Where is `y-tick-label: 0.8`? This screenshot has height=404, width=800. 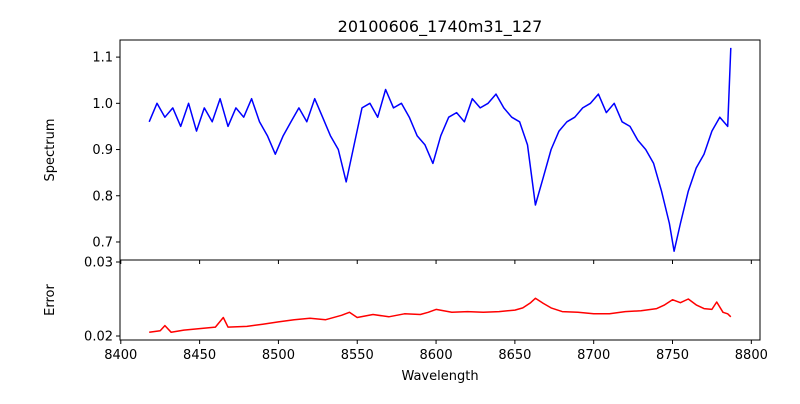 y-tick-label: 0.8 is located at coordinates (102, 196).